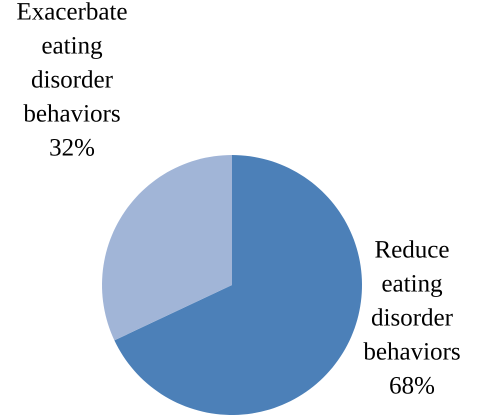  I want to click on data-label: 68%, so click(412, 385).